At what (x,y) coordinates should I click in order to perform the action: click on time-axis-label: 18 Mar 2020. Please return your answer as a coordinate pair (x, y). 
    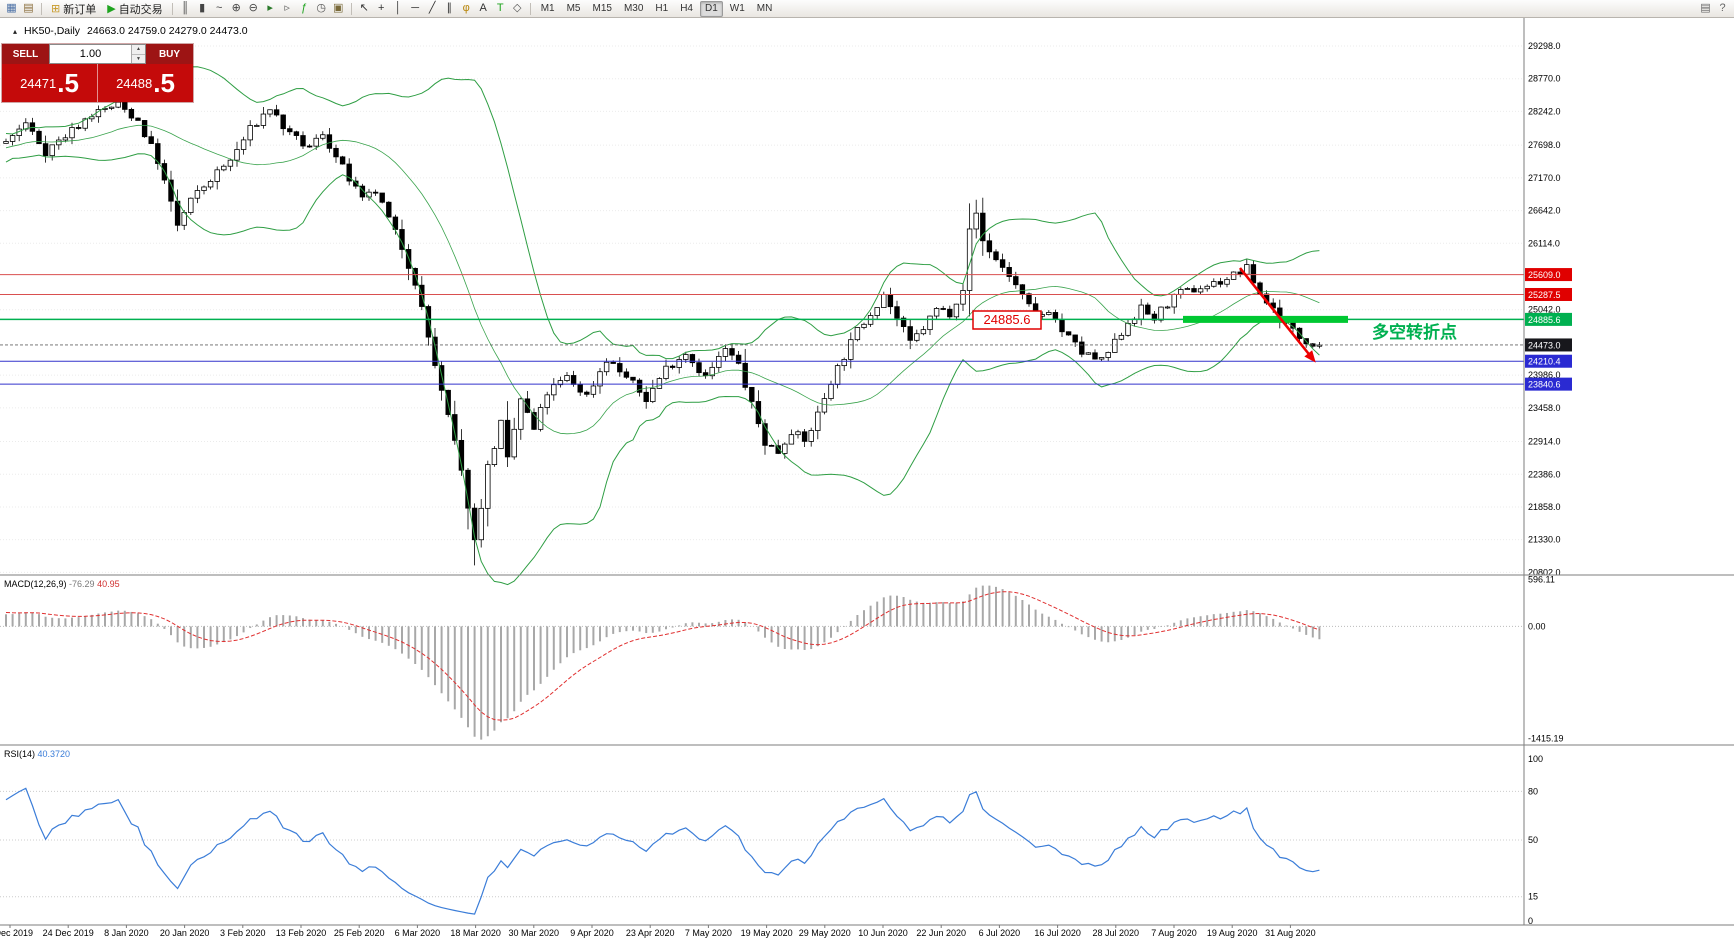
    Looking at the image, I should click on (475, 933).